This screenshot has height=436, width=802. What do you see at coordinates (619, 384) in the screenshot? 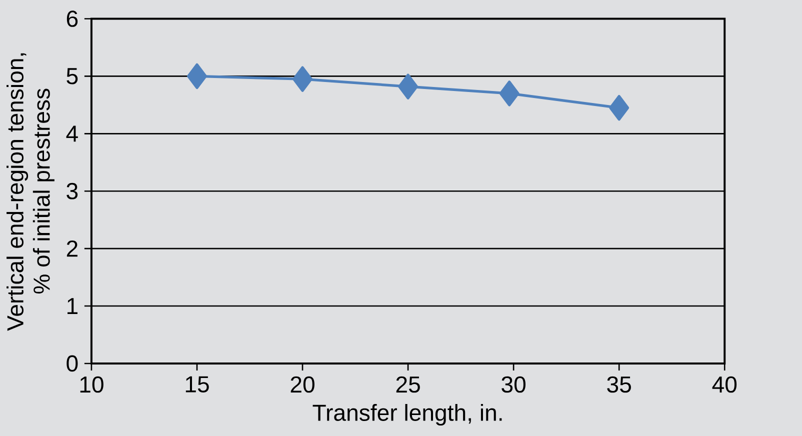
I see `x-tick-label: 35` at bounding box center [619, 384].